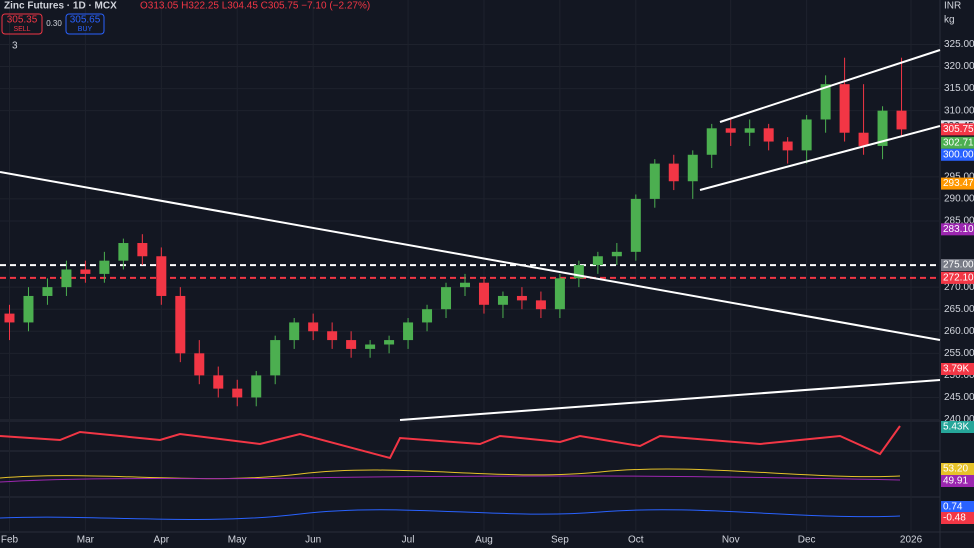  Describe the element at coordinates (450, 474) in the screenshot. I see `rsi-line` at that location.